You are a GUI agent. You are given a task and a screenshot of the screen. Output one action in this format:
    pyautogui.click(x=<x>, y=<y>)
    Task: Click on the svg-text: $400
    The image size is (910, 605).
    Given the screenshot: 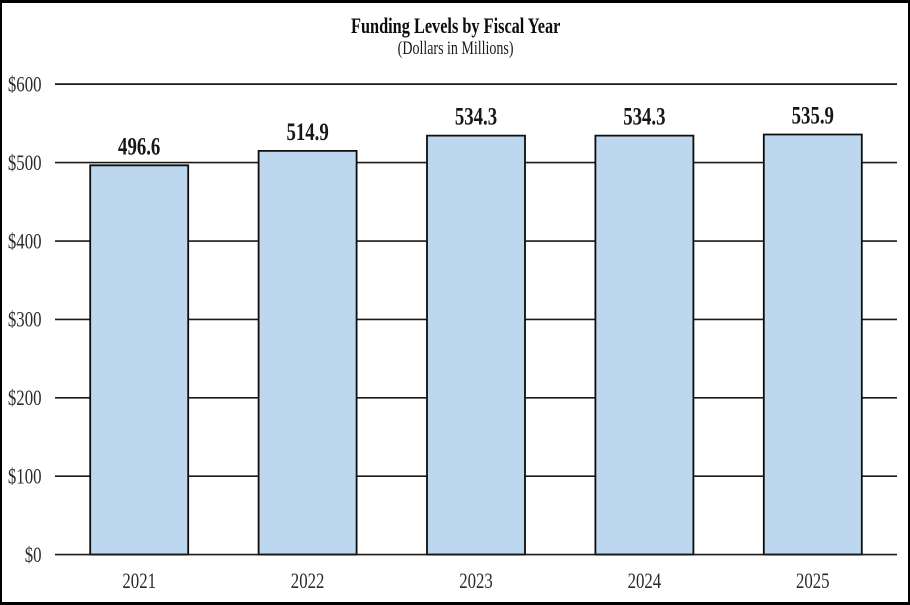 What is the action you would take?
    pyautogui.click(x=25, y=241)
    